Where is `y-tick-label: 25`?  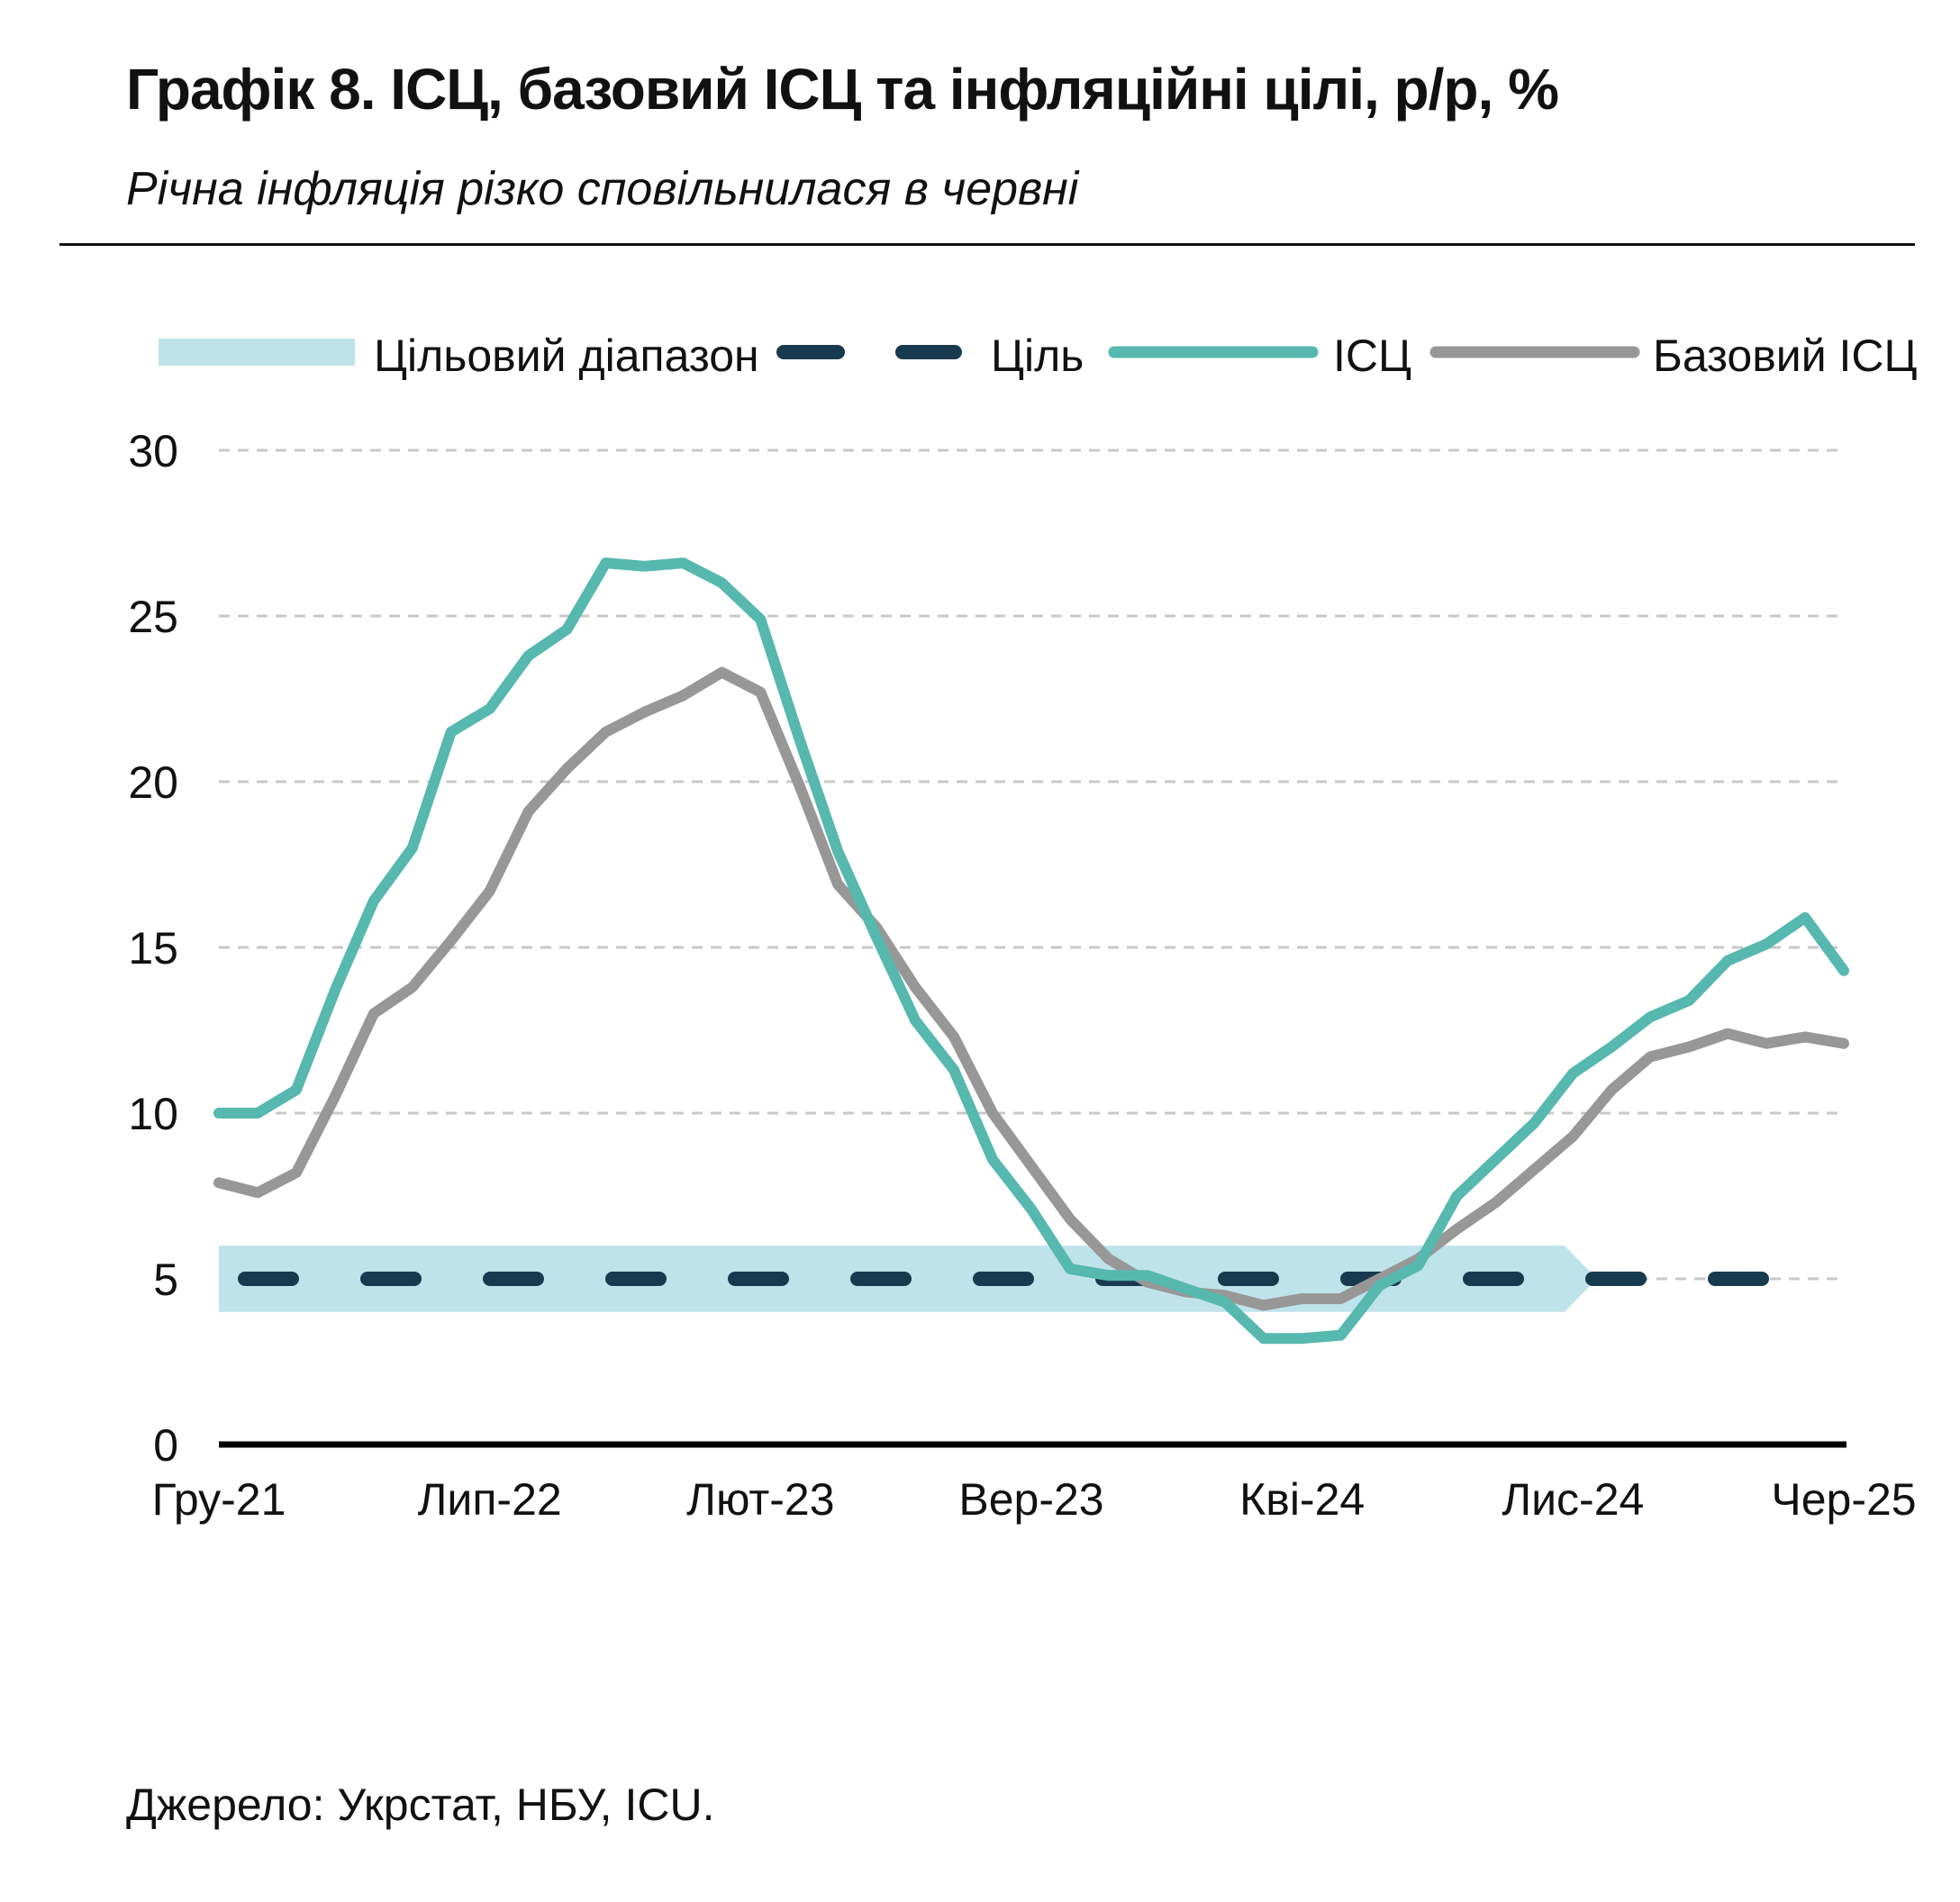
y-tick-label: 25 is located at coordinates (153, 617).